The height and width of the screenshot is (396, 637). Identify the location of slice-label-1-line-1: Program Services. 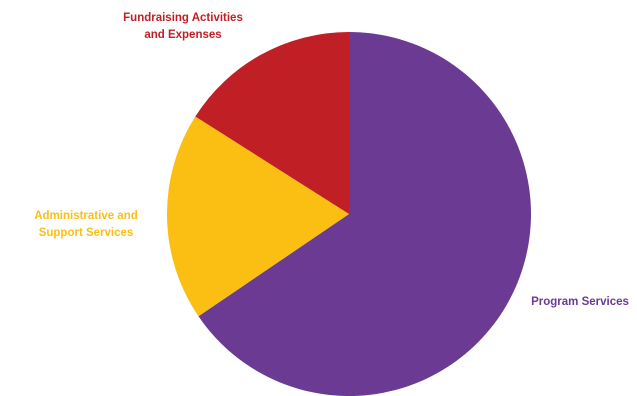
(580, 302).